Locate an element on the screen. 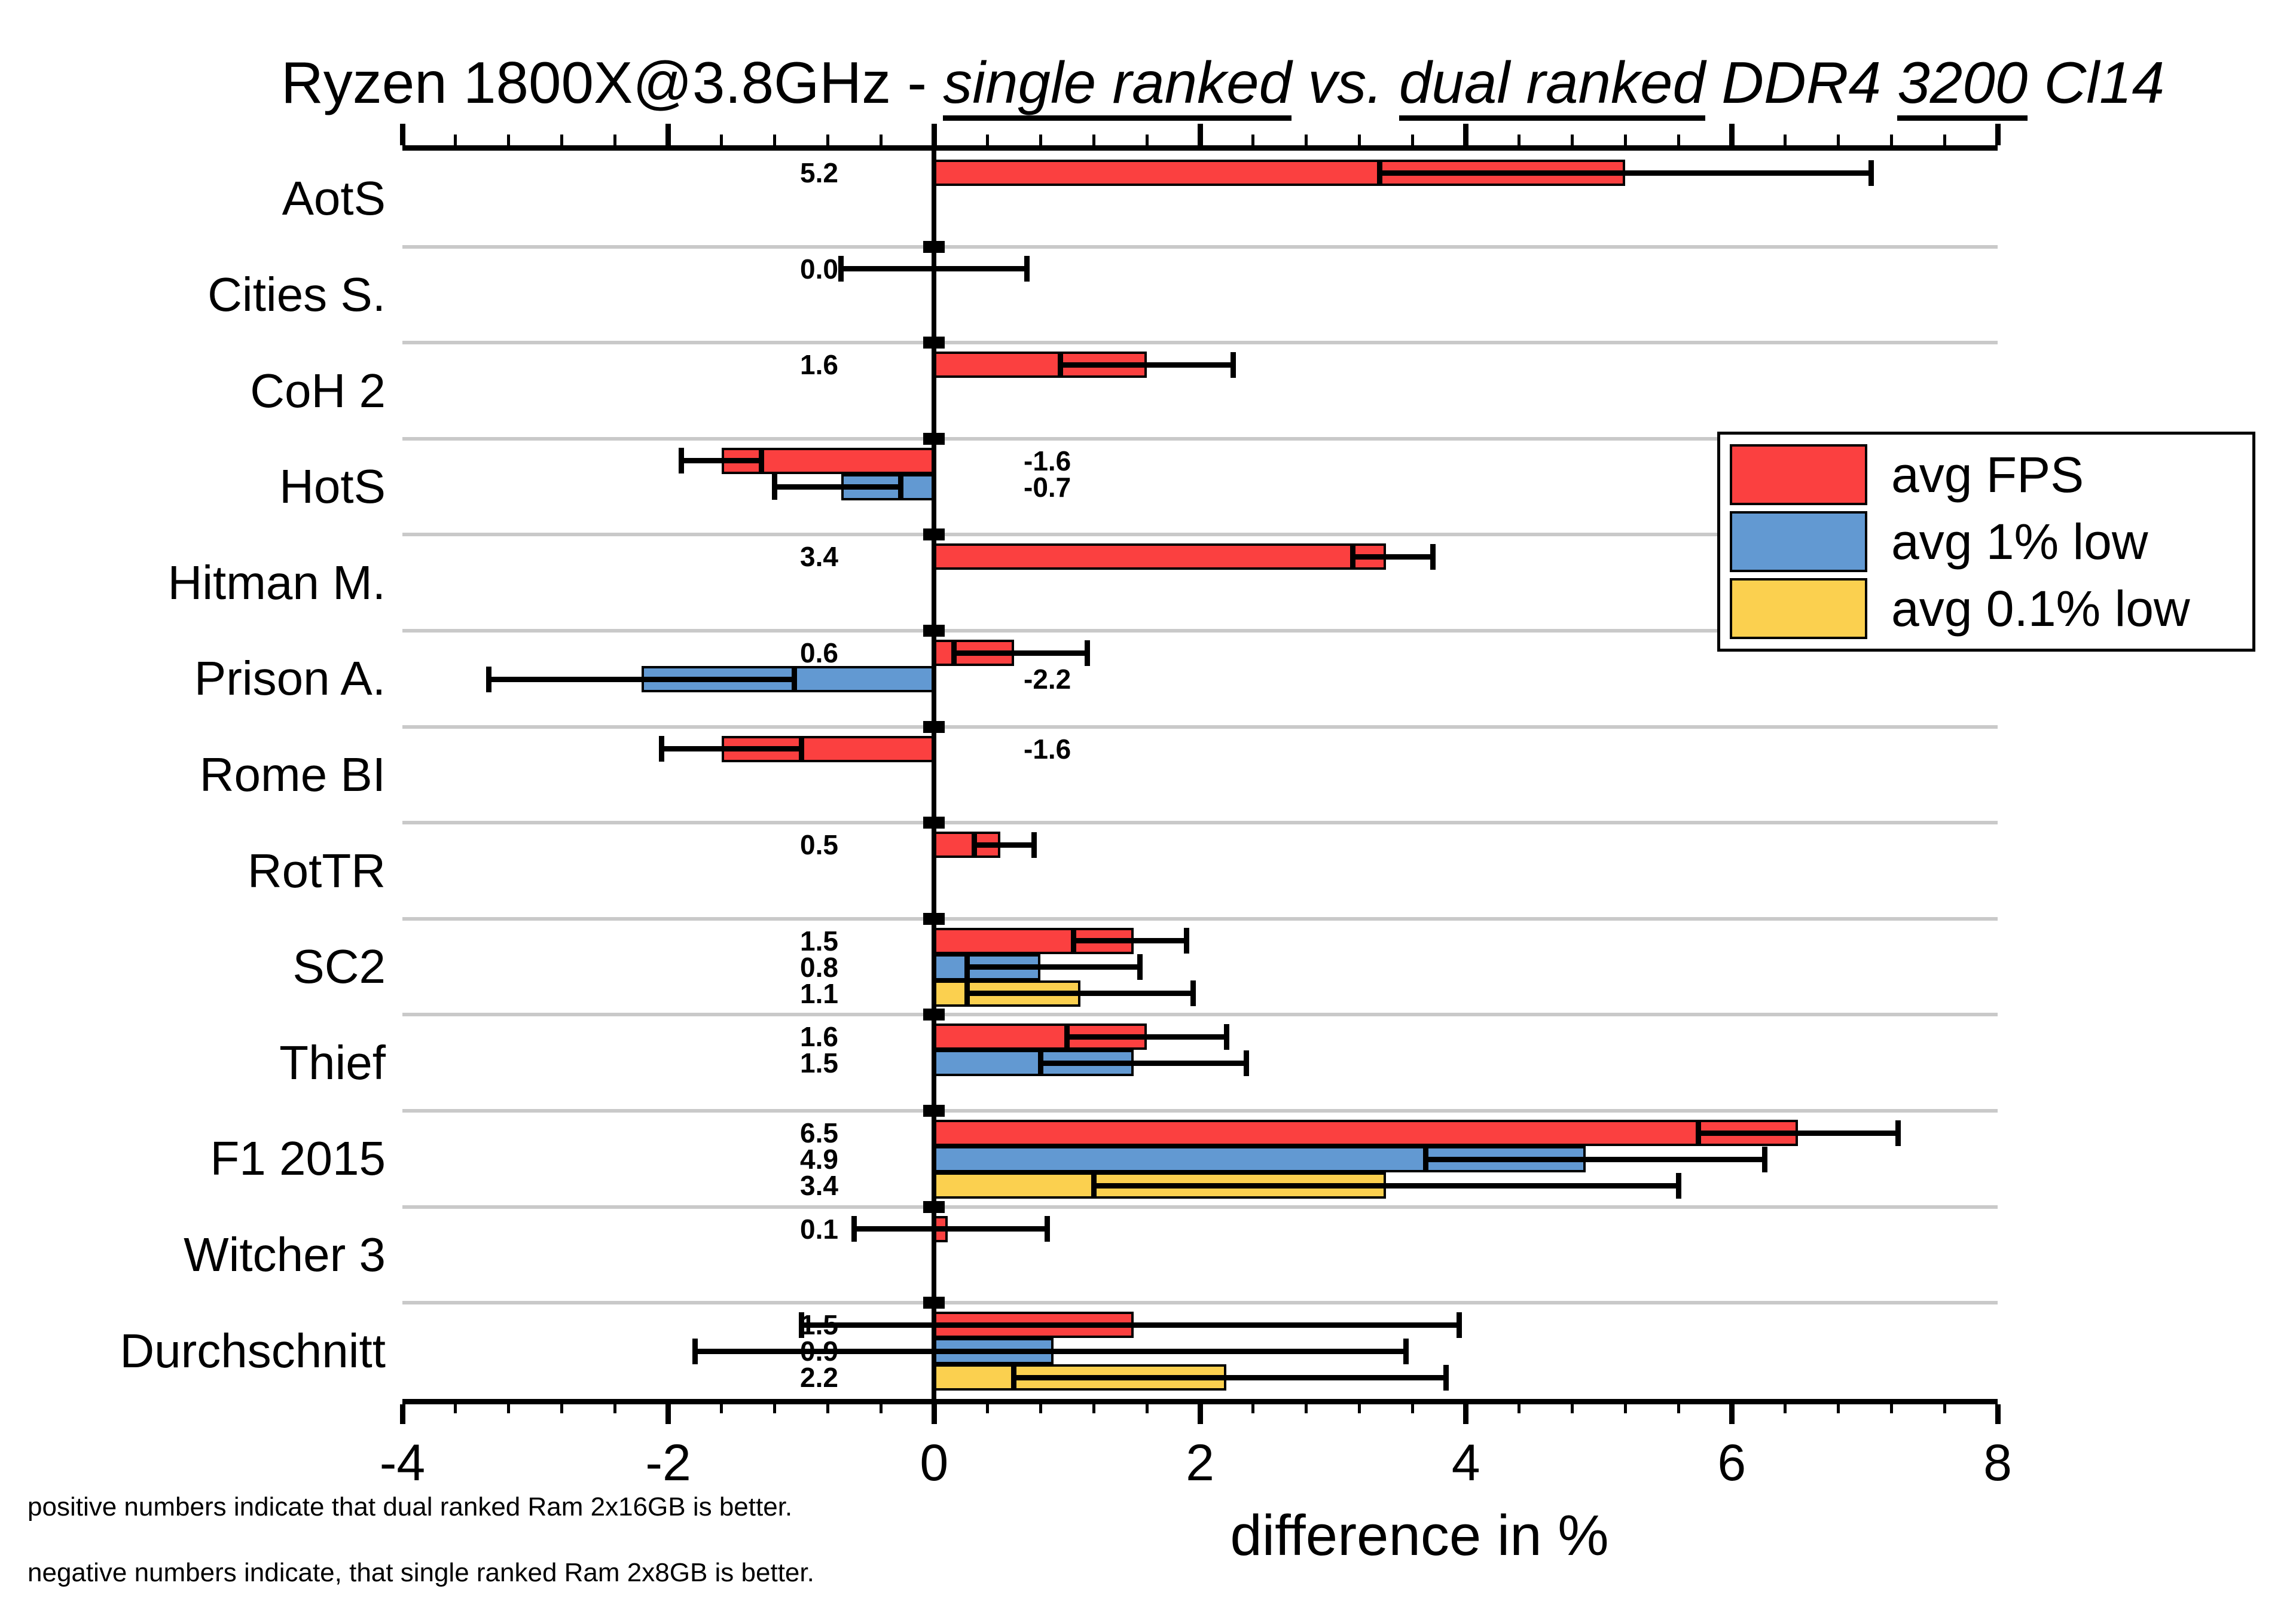  title-part-3: dual ranked is located at coordinates (1552, 86).